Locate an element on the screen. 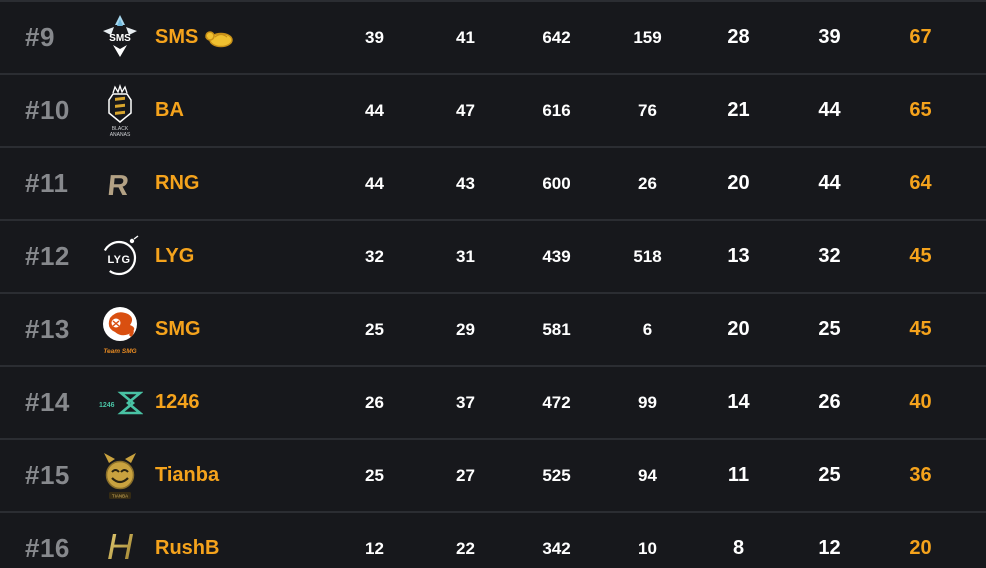  team-smg-badge-icon: Team SMG is located at coordinates (120, 330).